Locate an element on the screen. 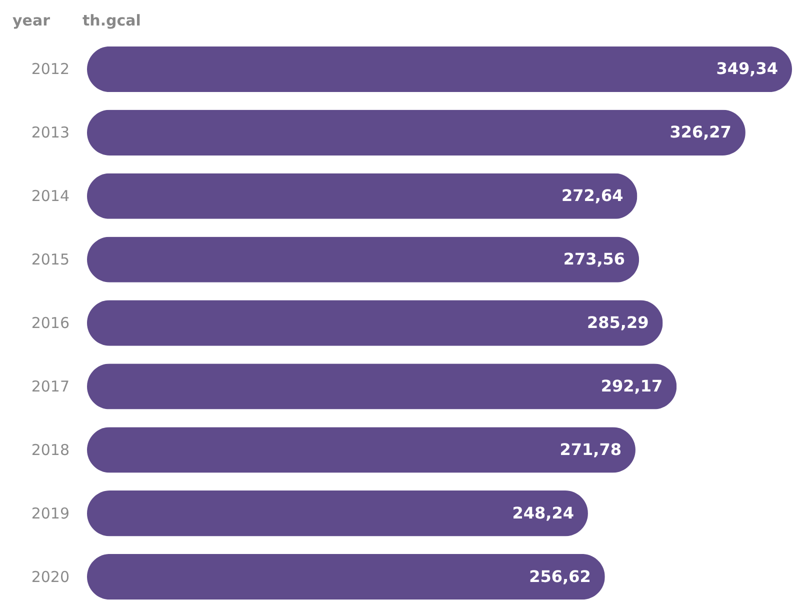 The height and width of the screenshot is (606, 807). data-label: 349,34 is located at coordinates (747, 68).